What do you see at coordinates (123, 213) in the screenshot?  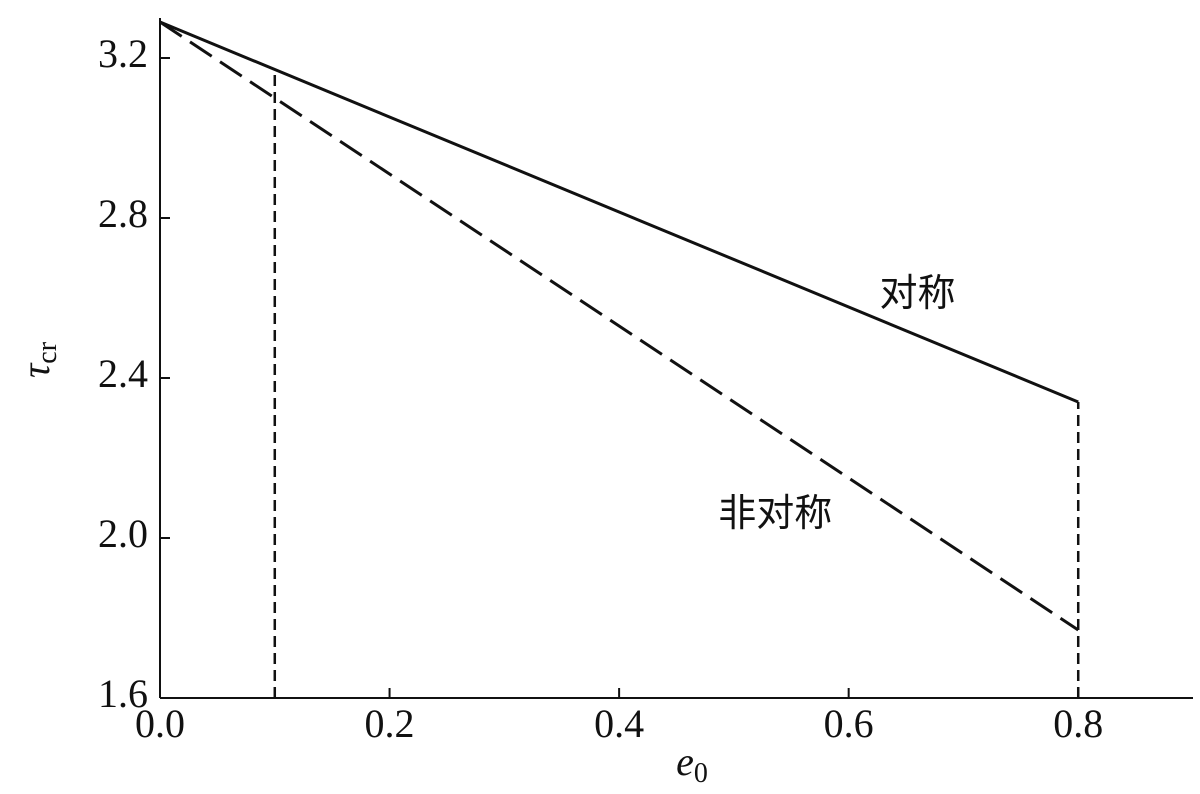 I see `y-tick-label: 2.8` at bounding box center [123, 213].